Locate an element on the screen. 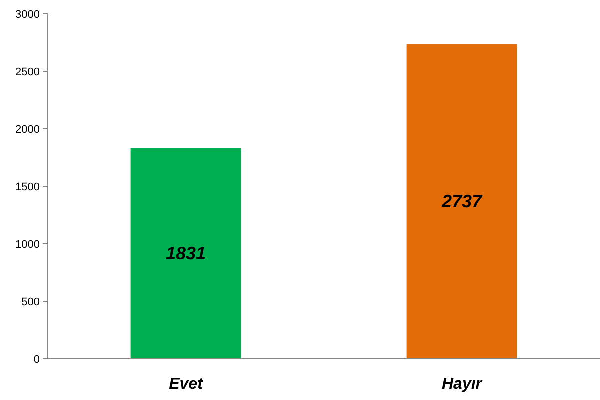 Image resolution: width=600 pixels, height=400 pixels. y-tick-label: 2500 is located at coordinates (28, 72).